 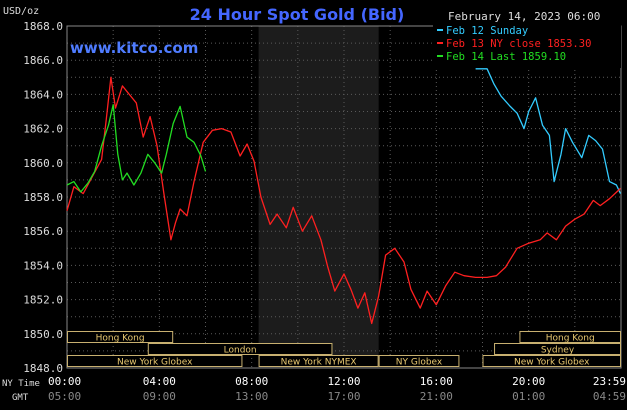 I want to click on gmt-tick: 04:59, so click(x=609, y=396).